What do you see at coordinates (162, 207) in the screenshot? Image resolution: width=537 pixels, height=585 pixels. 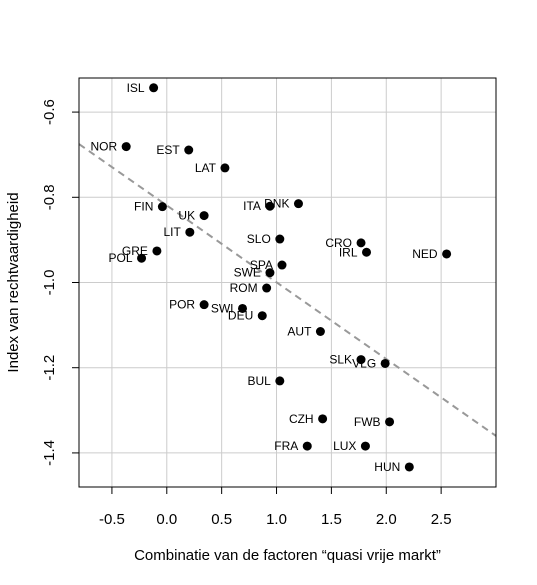 I see `data-point-fin` at bounding box center [162, 207].